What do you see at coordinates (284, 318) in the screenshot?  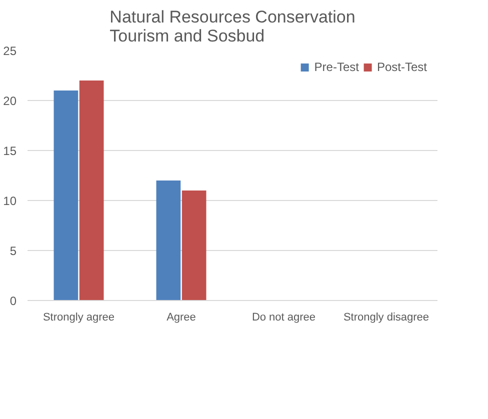 I see `x-tick-label: Do not agree` at bounding box center [284, 318].